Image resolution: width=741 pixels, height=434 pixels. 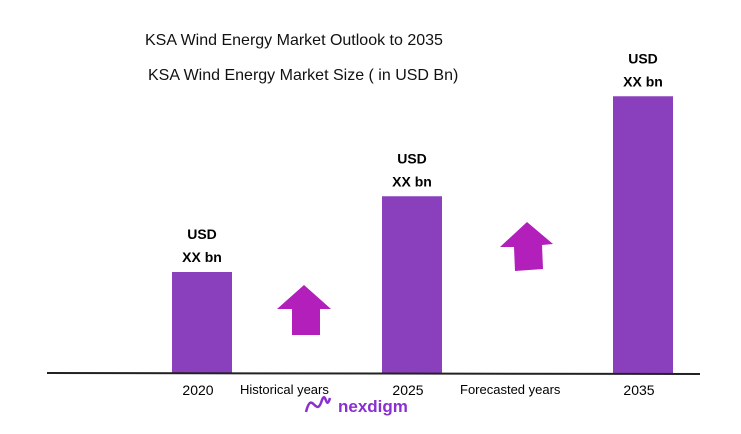 I want to click on x-axis, so click(x=373, y=373).